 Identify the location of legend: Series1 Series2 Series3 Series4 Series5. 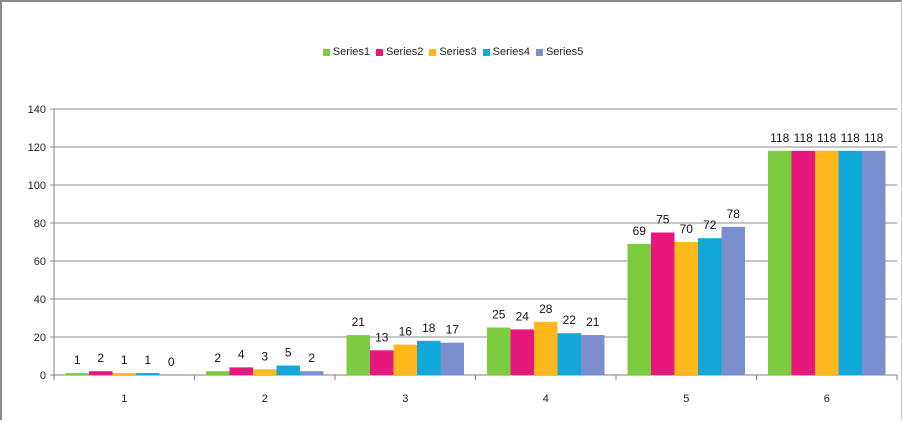
(452, 52).